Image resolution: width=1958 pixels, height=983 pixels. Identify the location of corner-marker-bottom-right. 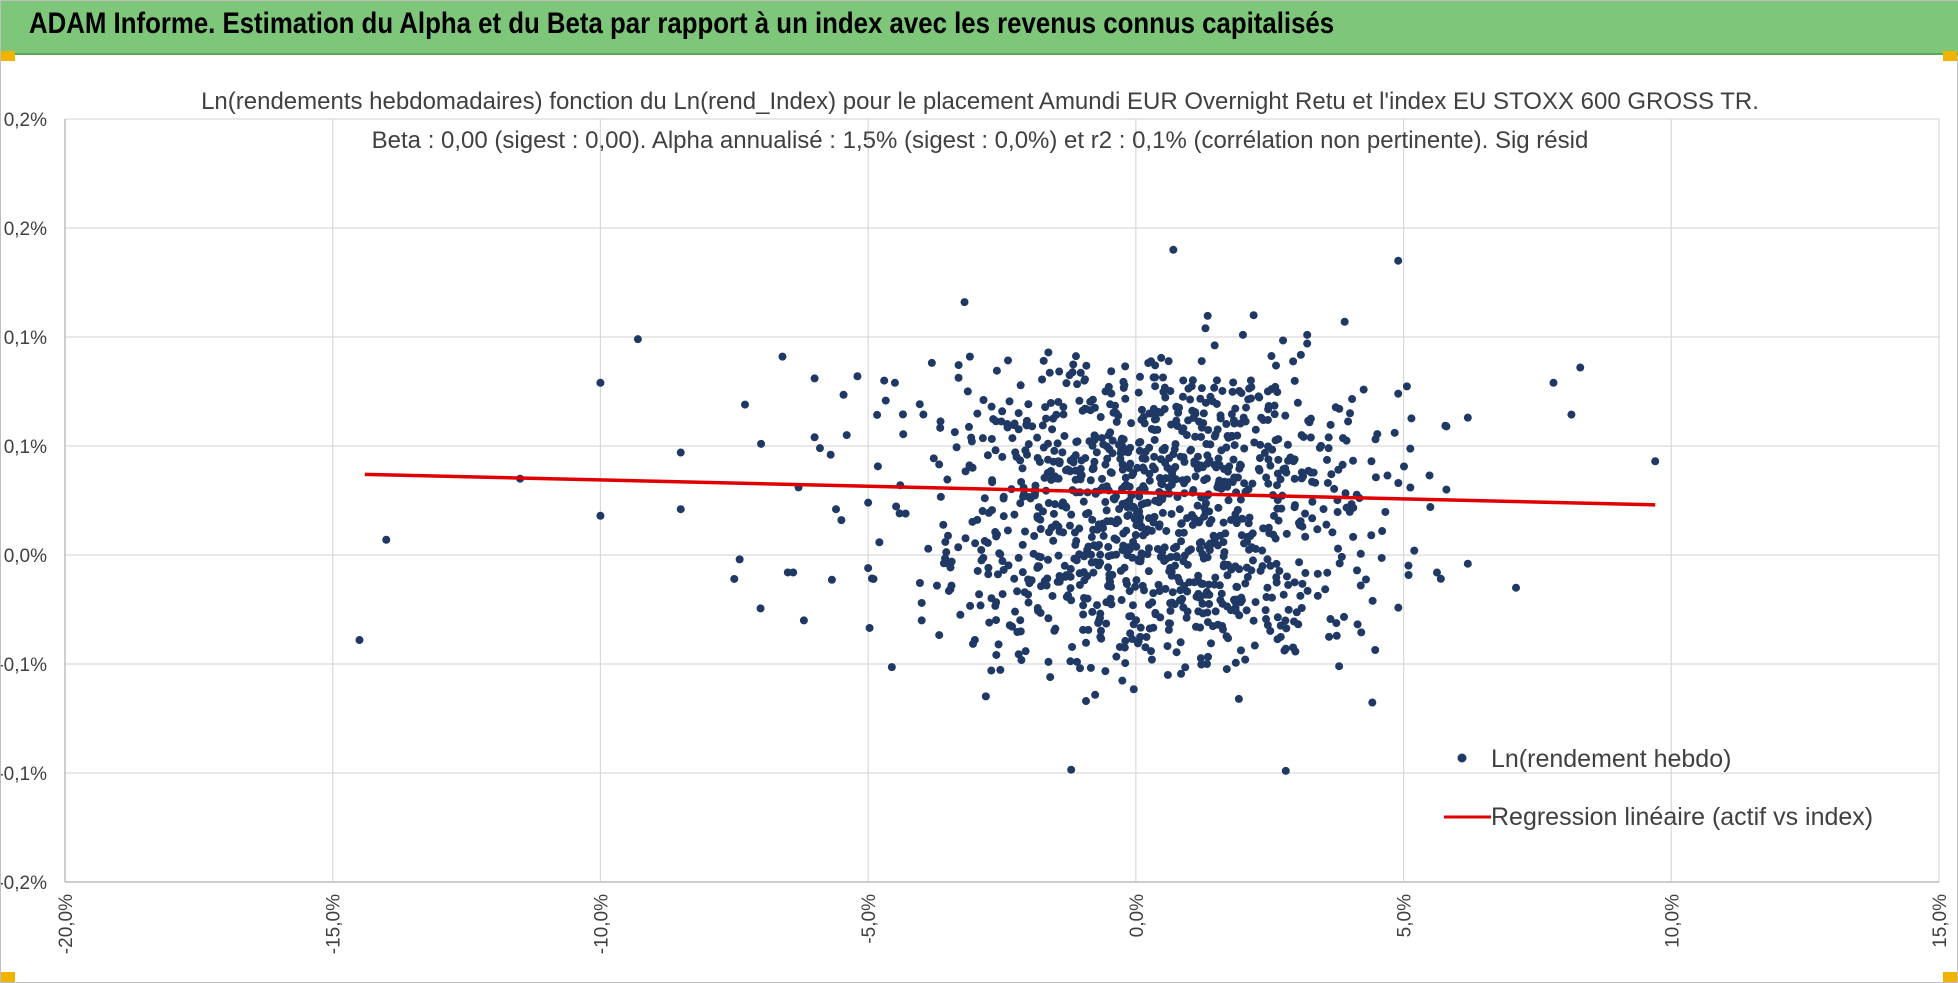
(1950, 977).